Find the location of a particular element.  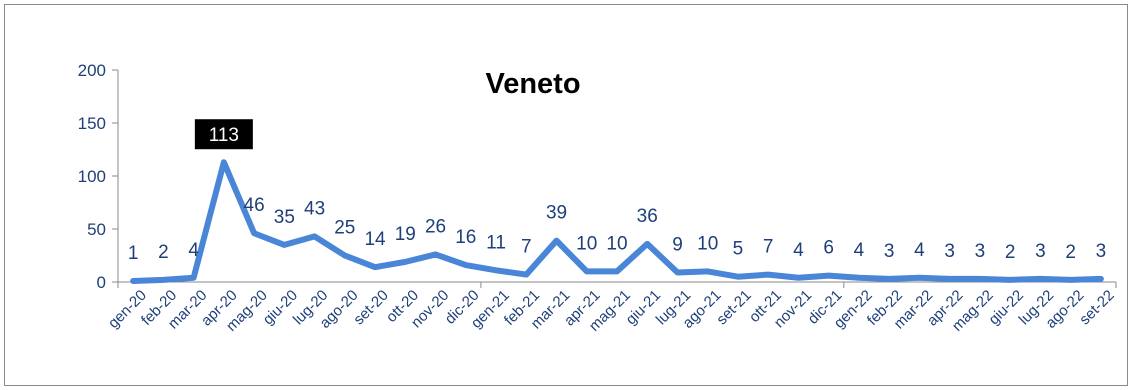

data-label: 35 is located at coordinates (284, 217).